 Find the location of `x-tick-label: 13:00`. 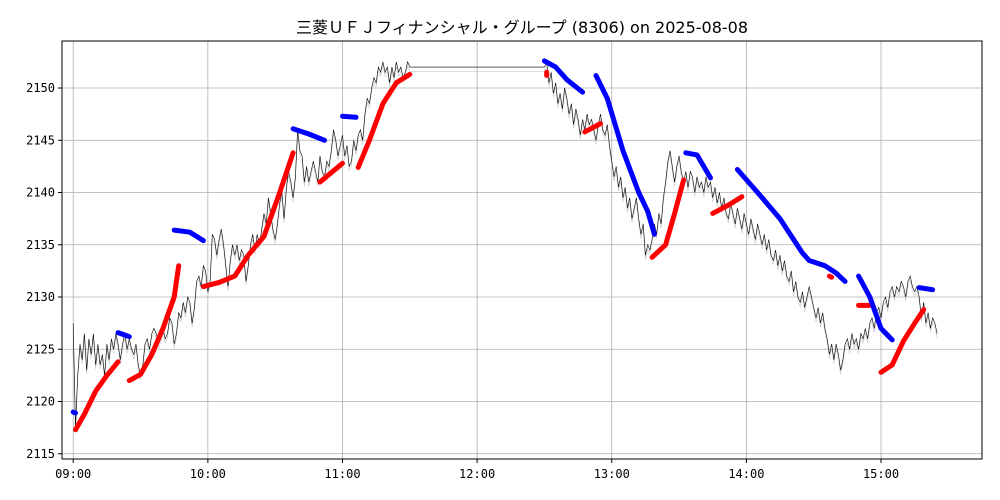

x-tick-label: 13:00 is located at coordinates (612, 474).